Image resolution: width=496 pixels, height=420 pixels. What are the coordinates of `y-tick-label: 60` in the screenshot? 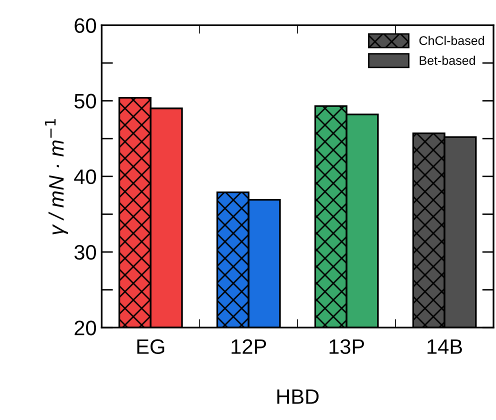 It's located at (85, 25).